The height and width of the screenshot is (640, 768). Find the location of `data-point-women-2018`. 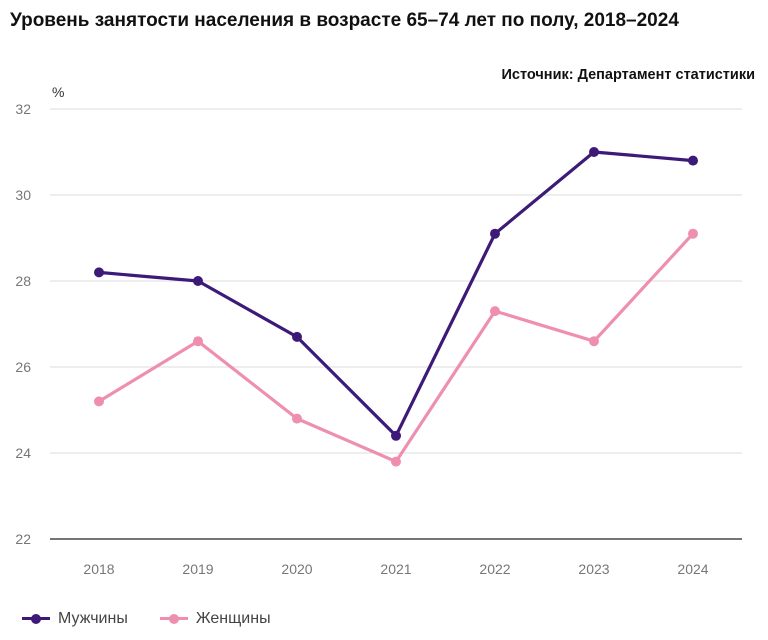

data-point-women-2018 is located at coordinates (99, 401).